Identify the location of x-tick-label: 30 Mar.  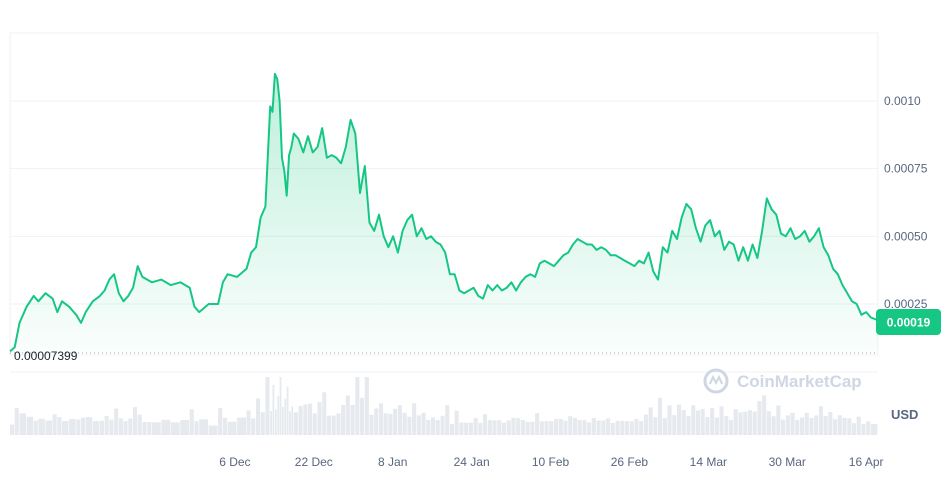
(787, 462).